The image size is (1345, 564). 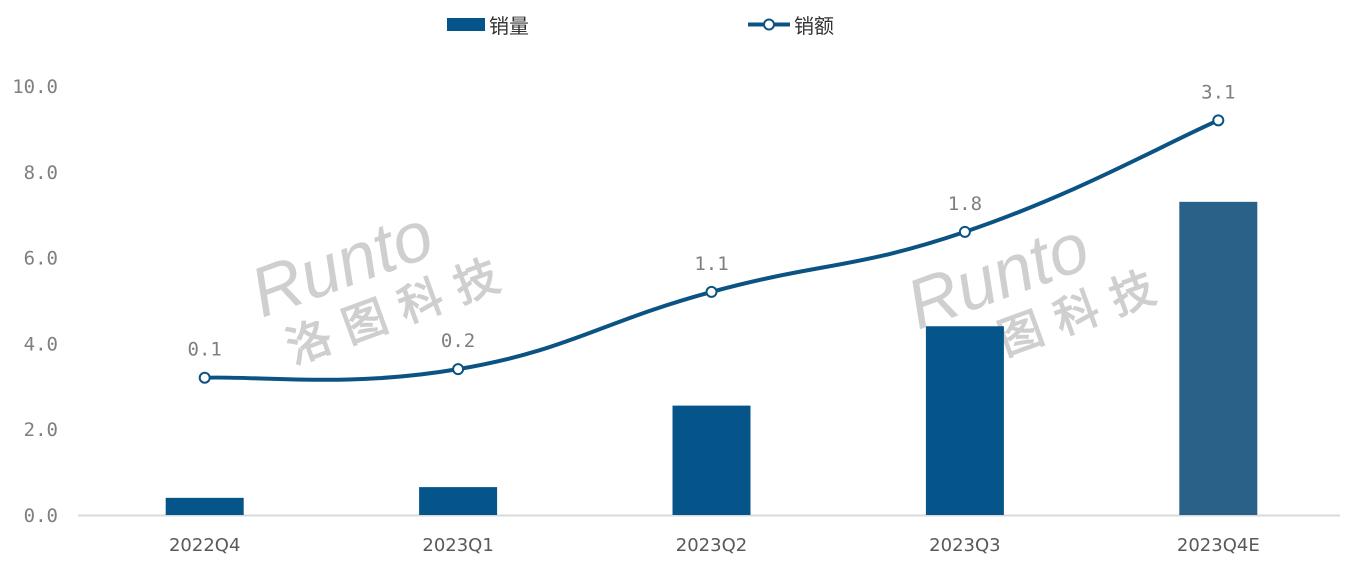 What do you see at coordinates (41, 344) in the screenshot?
I see `y-tick-label: 4.0` at bounding box center [41, 344].